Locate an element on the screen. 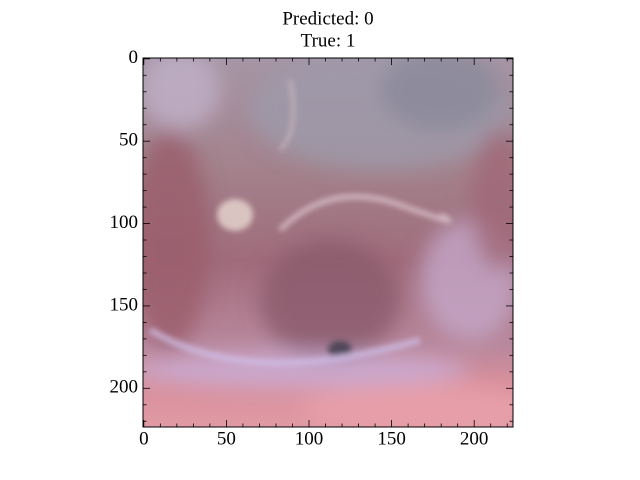 The height and width of the screenshot is (480, 640). y-tick-label: 50 is located at coordinates (128, 140).